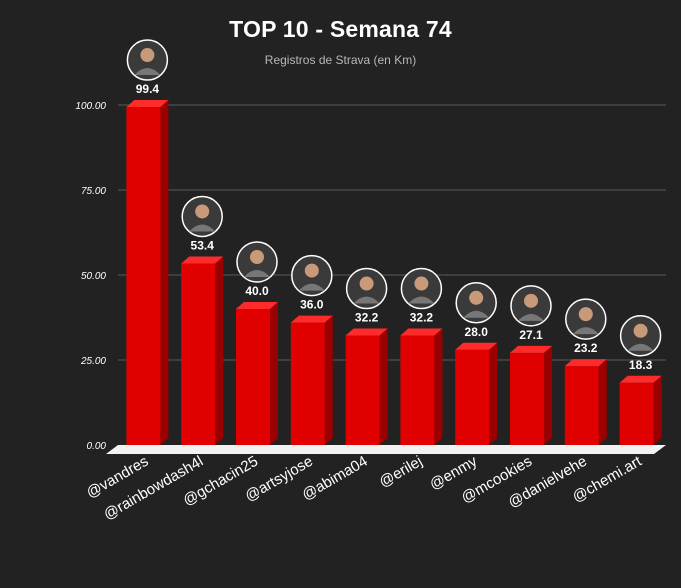  Describe the element at coordinates (477, 332) in the screenshot. I see `data-label: 28.0` at that location.